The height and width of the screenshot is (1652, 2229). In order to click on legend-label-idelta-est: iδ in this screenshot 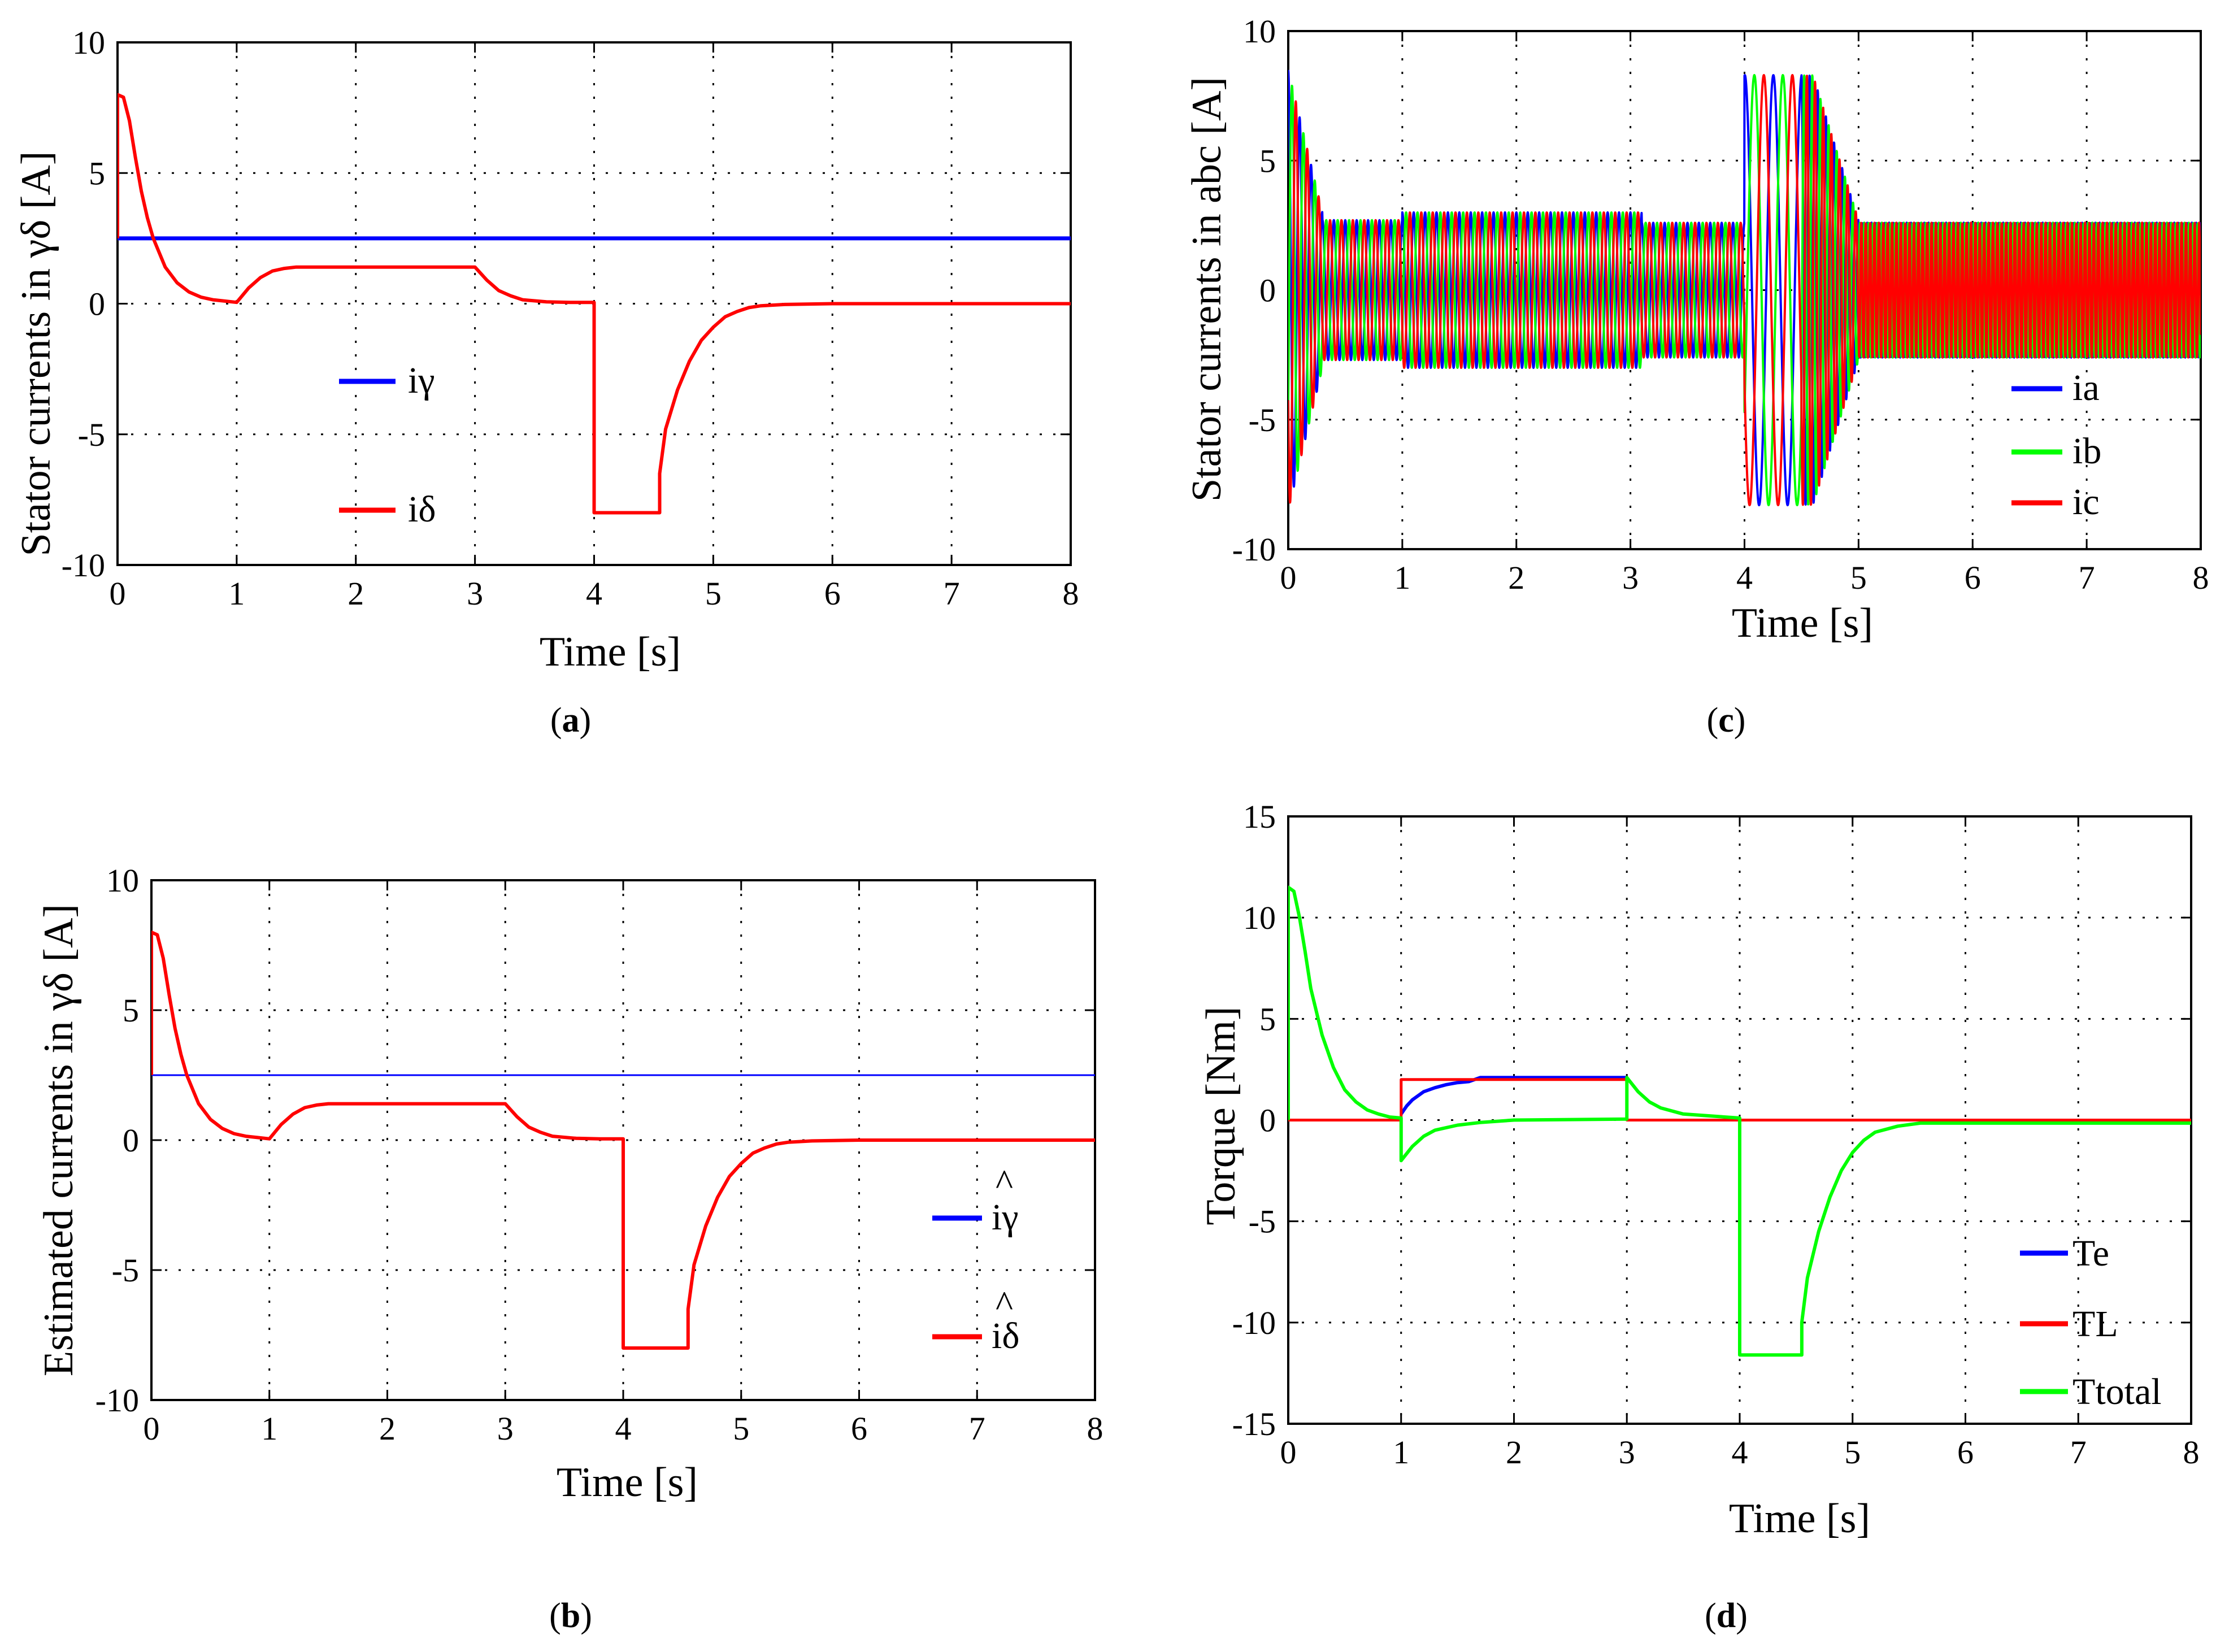, I will do `click(1005, 1336)`.